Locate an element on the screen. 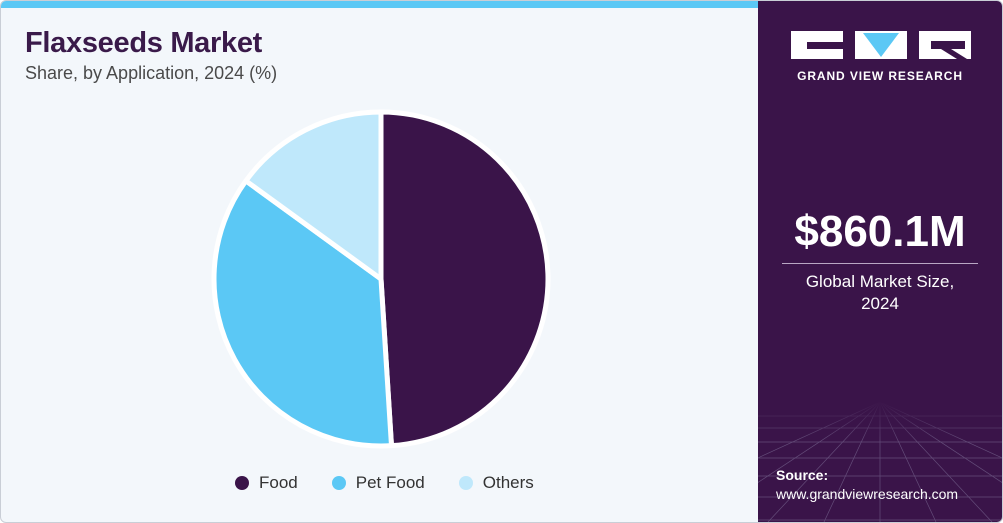 The width and height of the screenshot is (1003, 523). brand-name: GRAND VIEW RESEARCH is located at coordinates (880, 76).